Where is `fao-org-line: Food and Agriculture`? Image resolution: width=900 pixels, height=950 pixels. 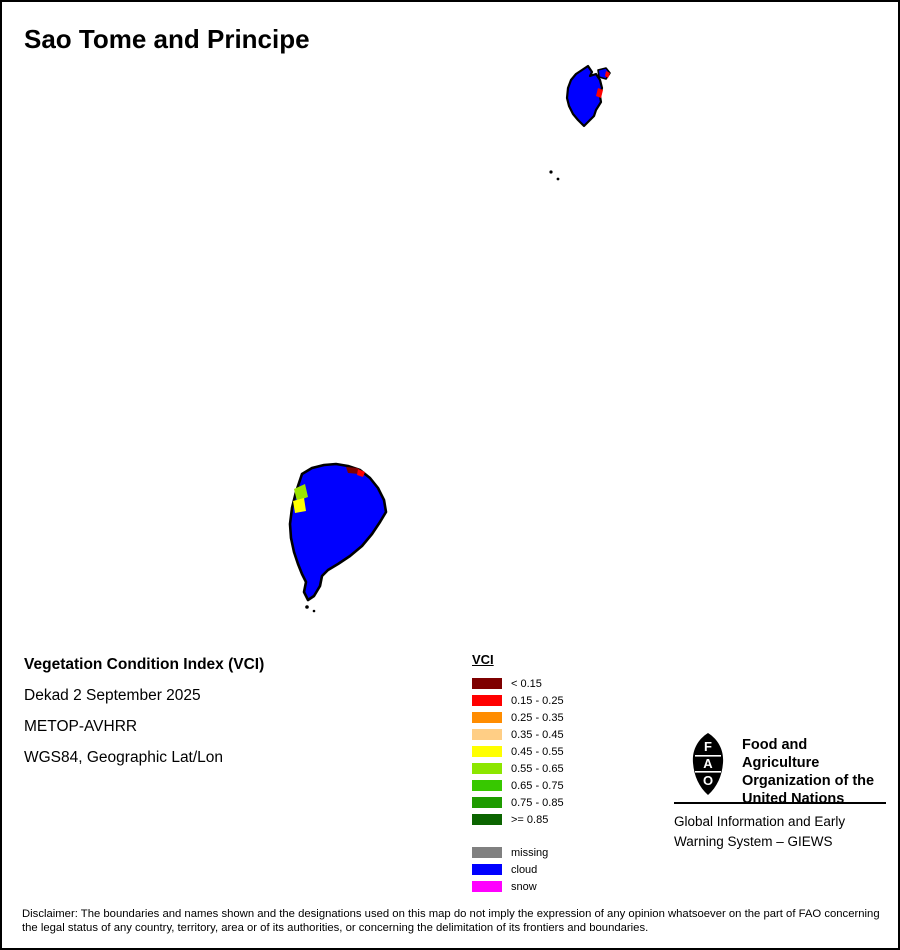 fao-org-line: Food and Agriculture is located at coordinates (781, 754).